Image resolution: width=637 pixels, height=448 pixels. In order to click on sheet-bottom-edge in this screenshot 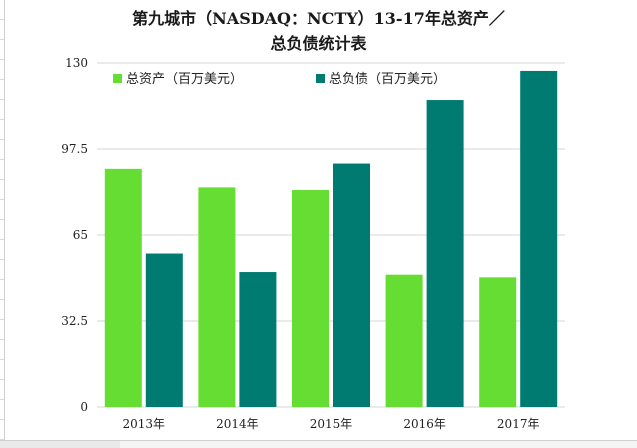, I will do `click(318, 444)`.